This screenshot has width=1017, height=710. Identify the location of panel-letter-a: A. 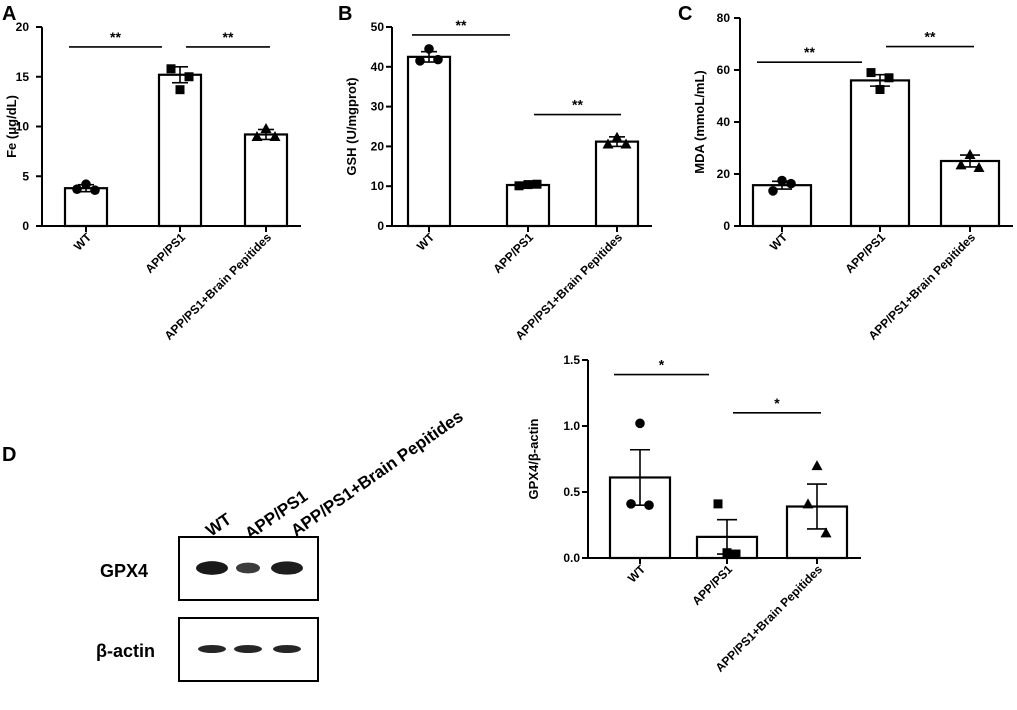
(9, 14).